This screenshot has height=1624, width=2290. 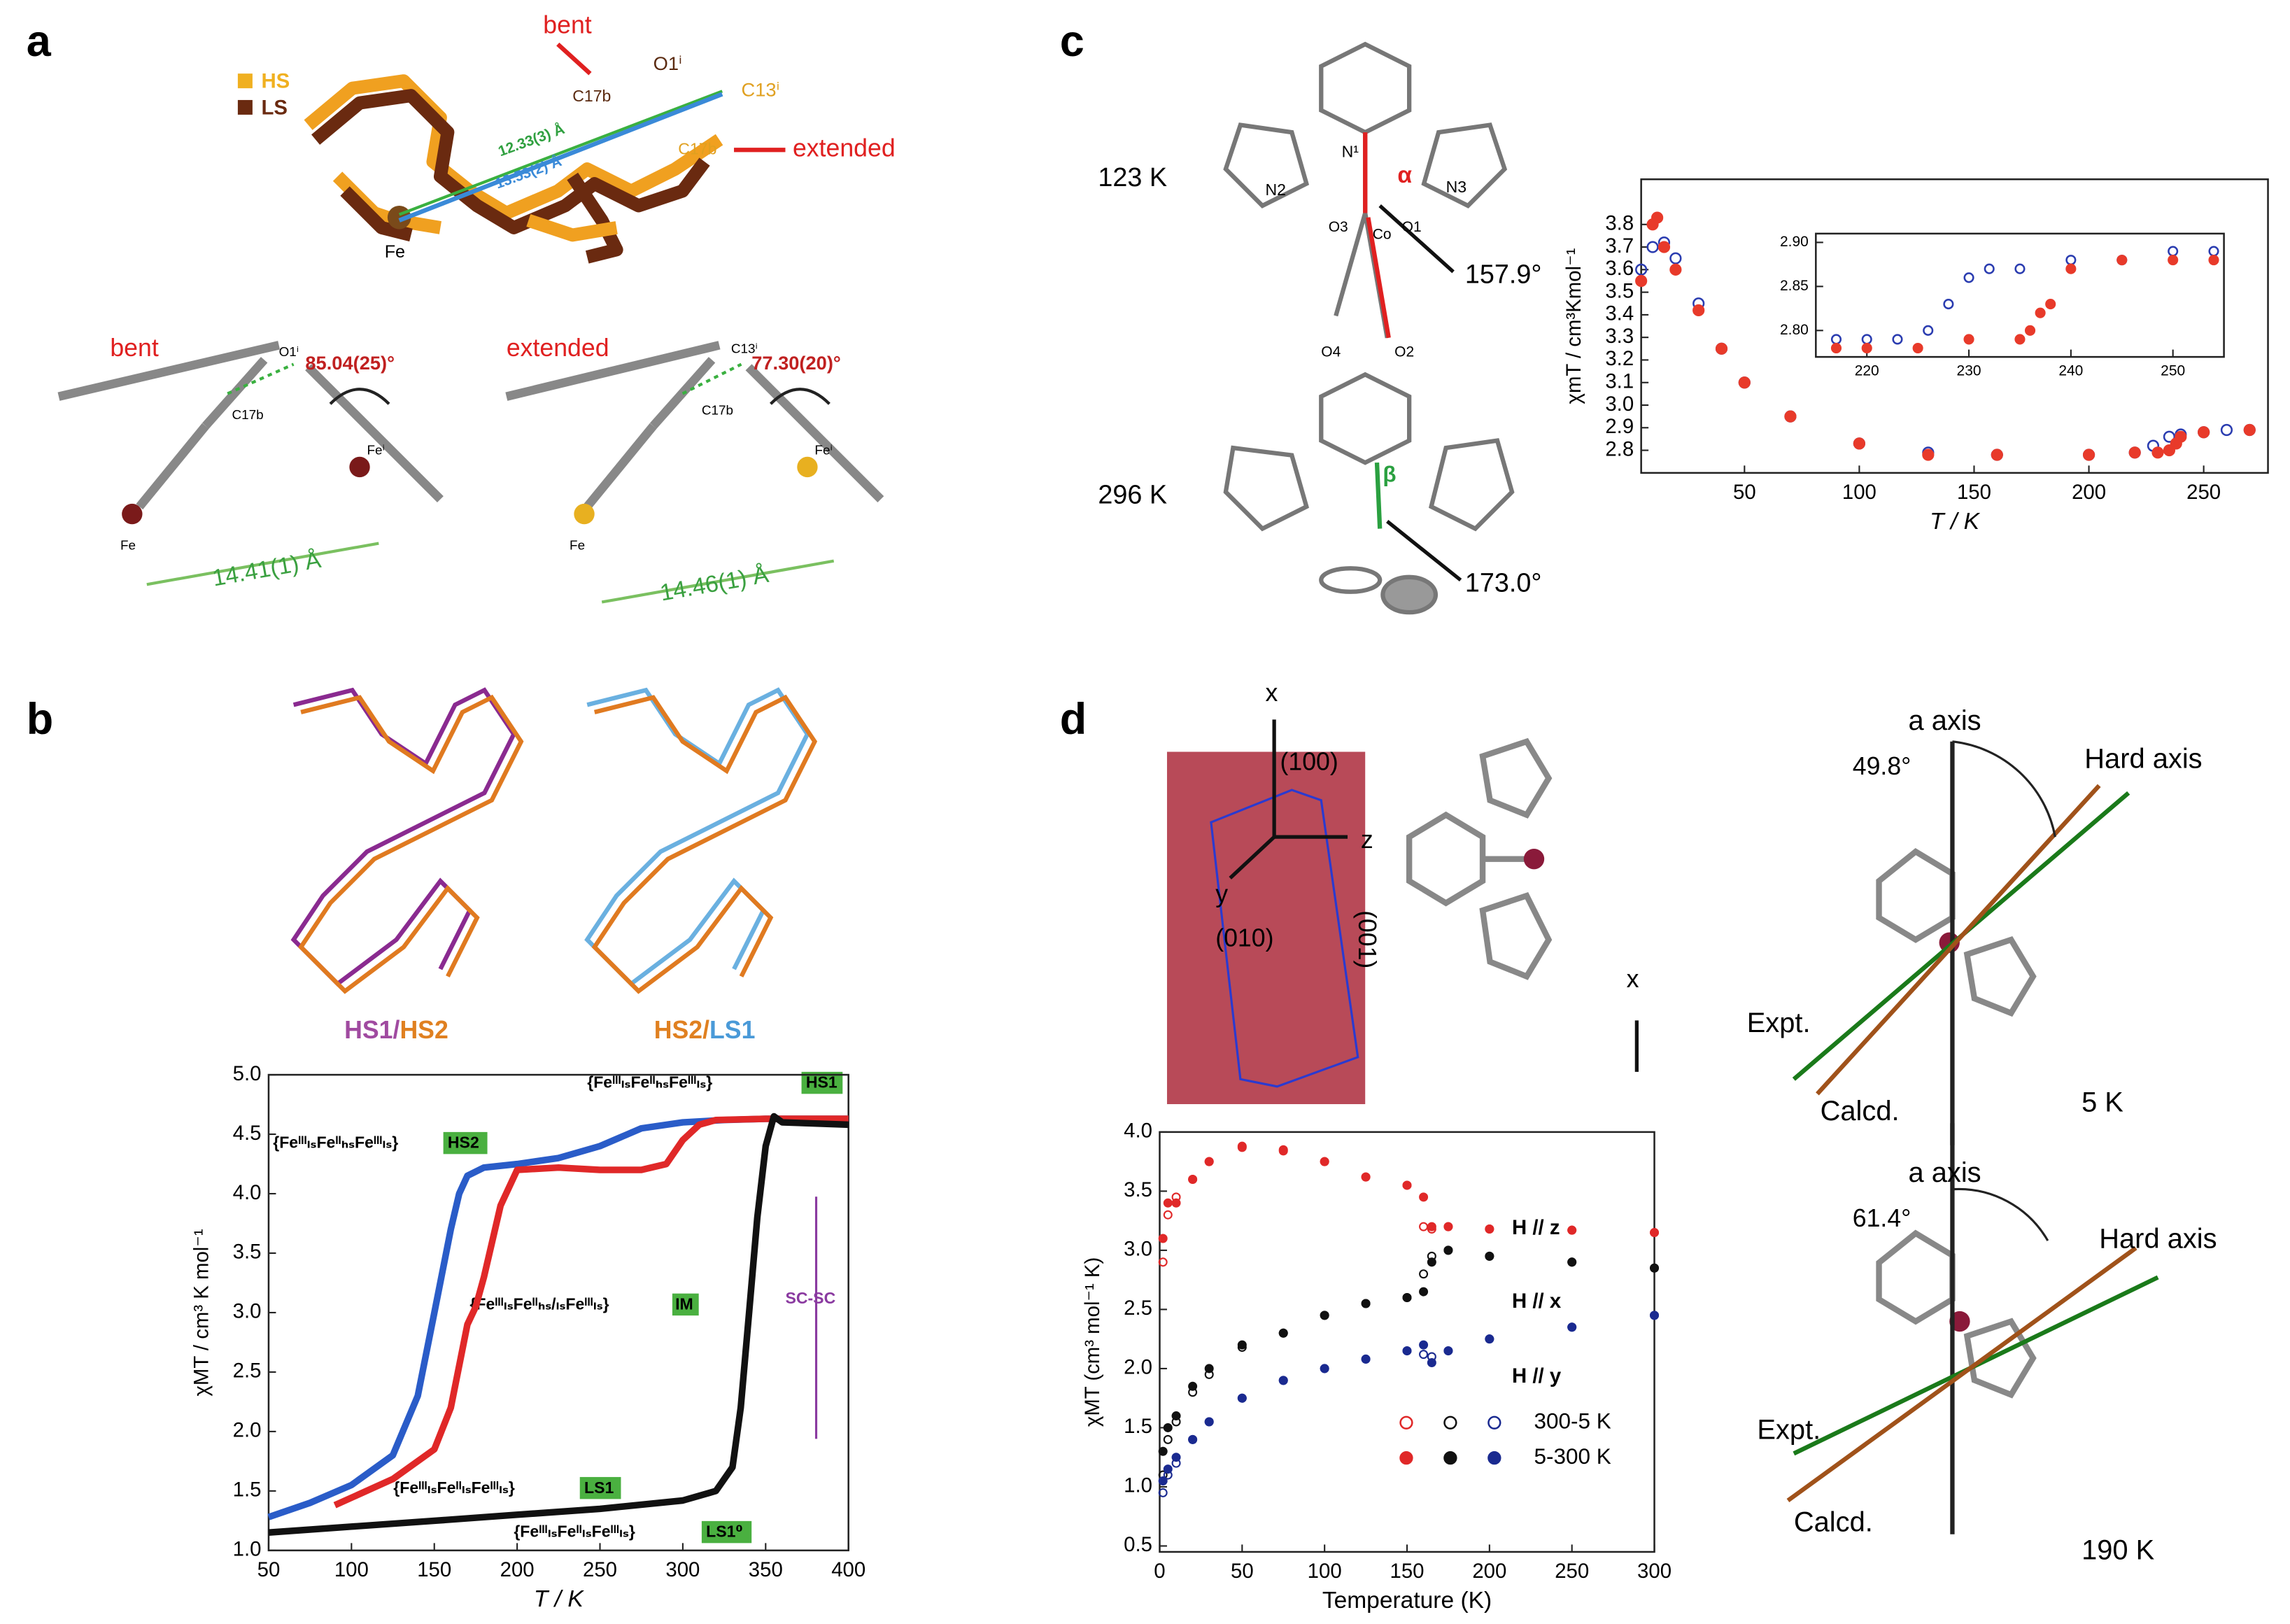 I want to click on atom-label: N¹, so click(x=1350, y=152).